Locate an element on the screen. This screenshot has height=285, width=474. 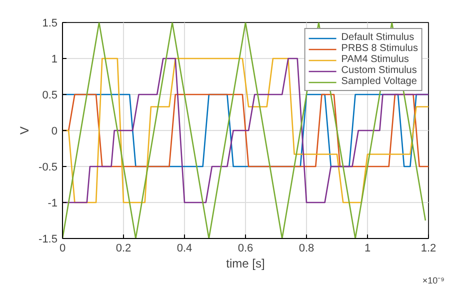
x-tick-label: 0.6 is located at coordinates (246, 248).